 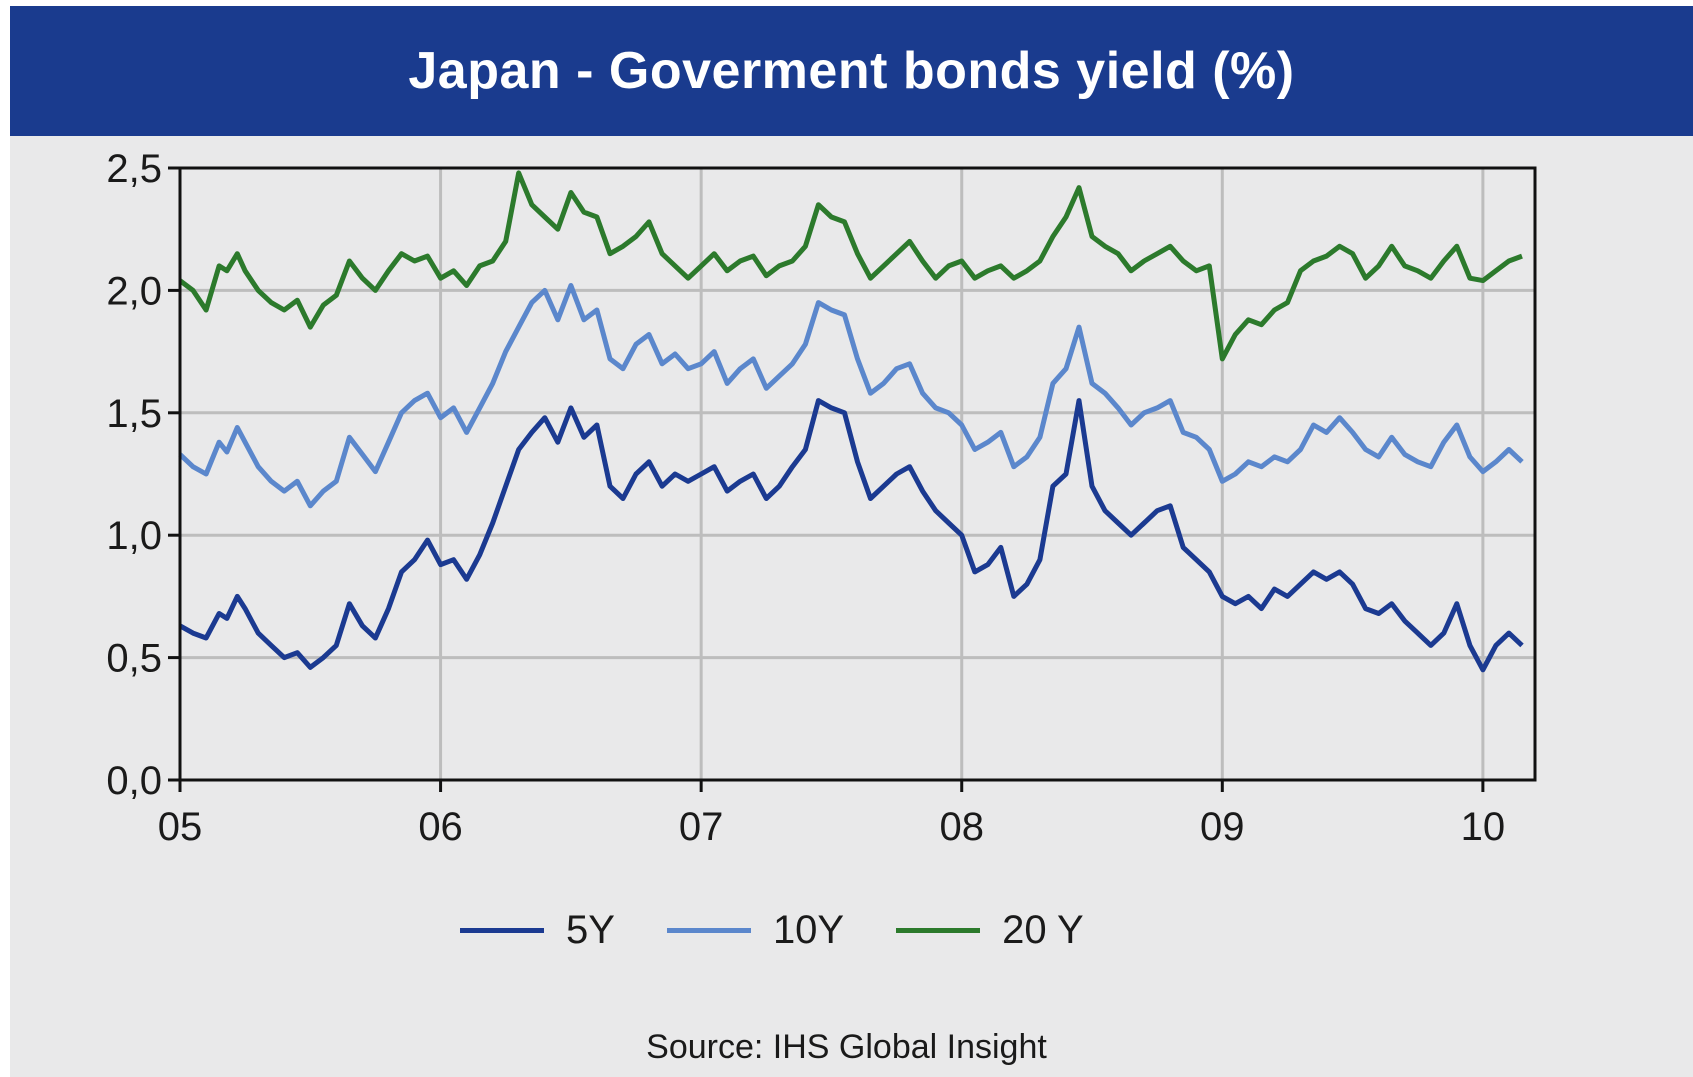 I want to click on y-tick-label: 1,5, so click(x=134, y=414).